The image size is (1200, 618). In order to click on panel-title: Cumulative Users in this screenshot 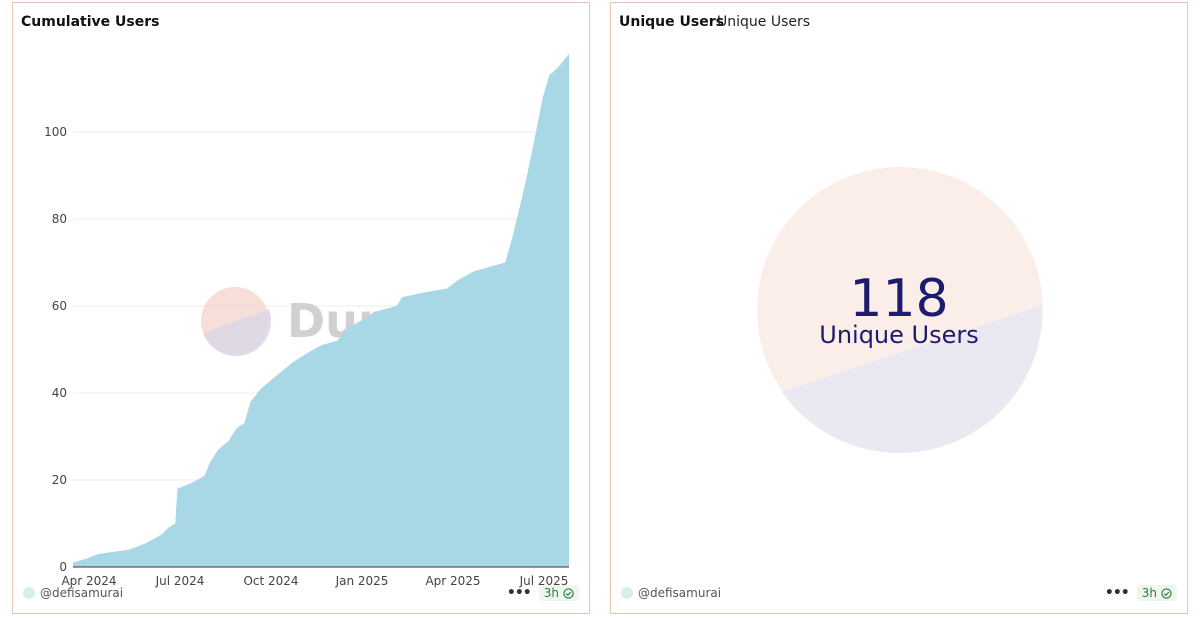, I will do `click(90, 22)`.